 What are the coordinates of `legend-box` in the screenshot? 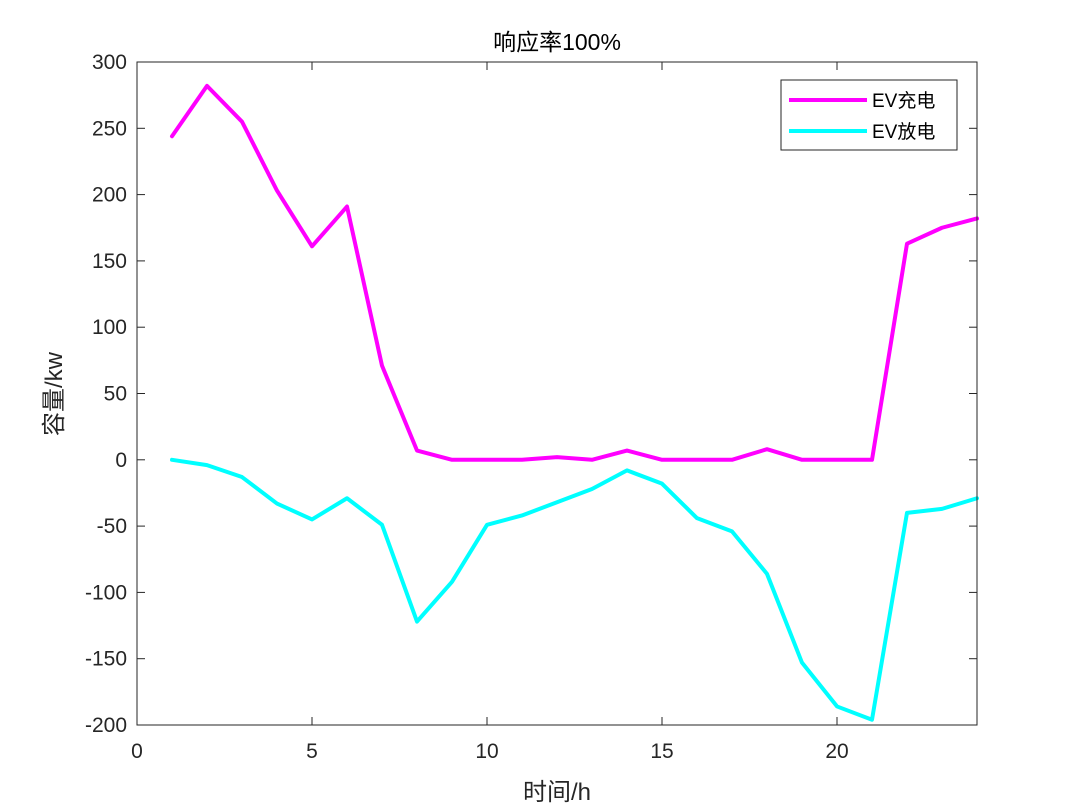 It's located at (869, 115).